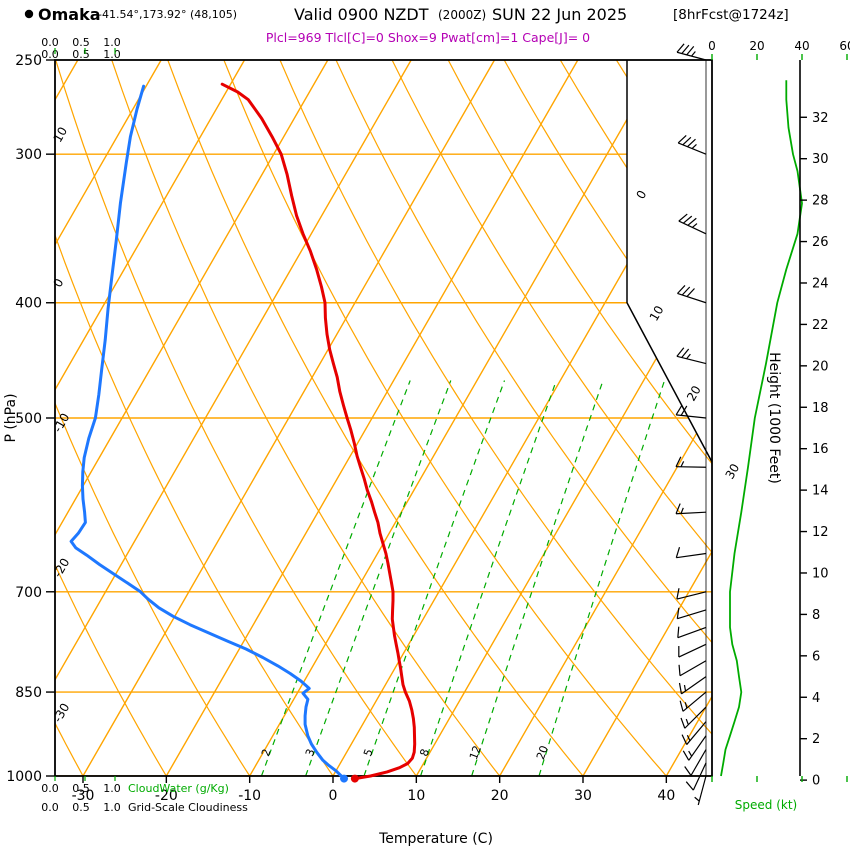 The image size is (850, 860). I want to click on valid-utc: (2000Z), so click(462, 15).